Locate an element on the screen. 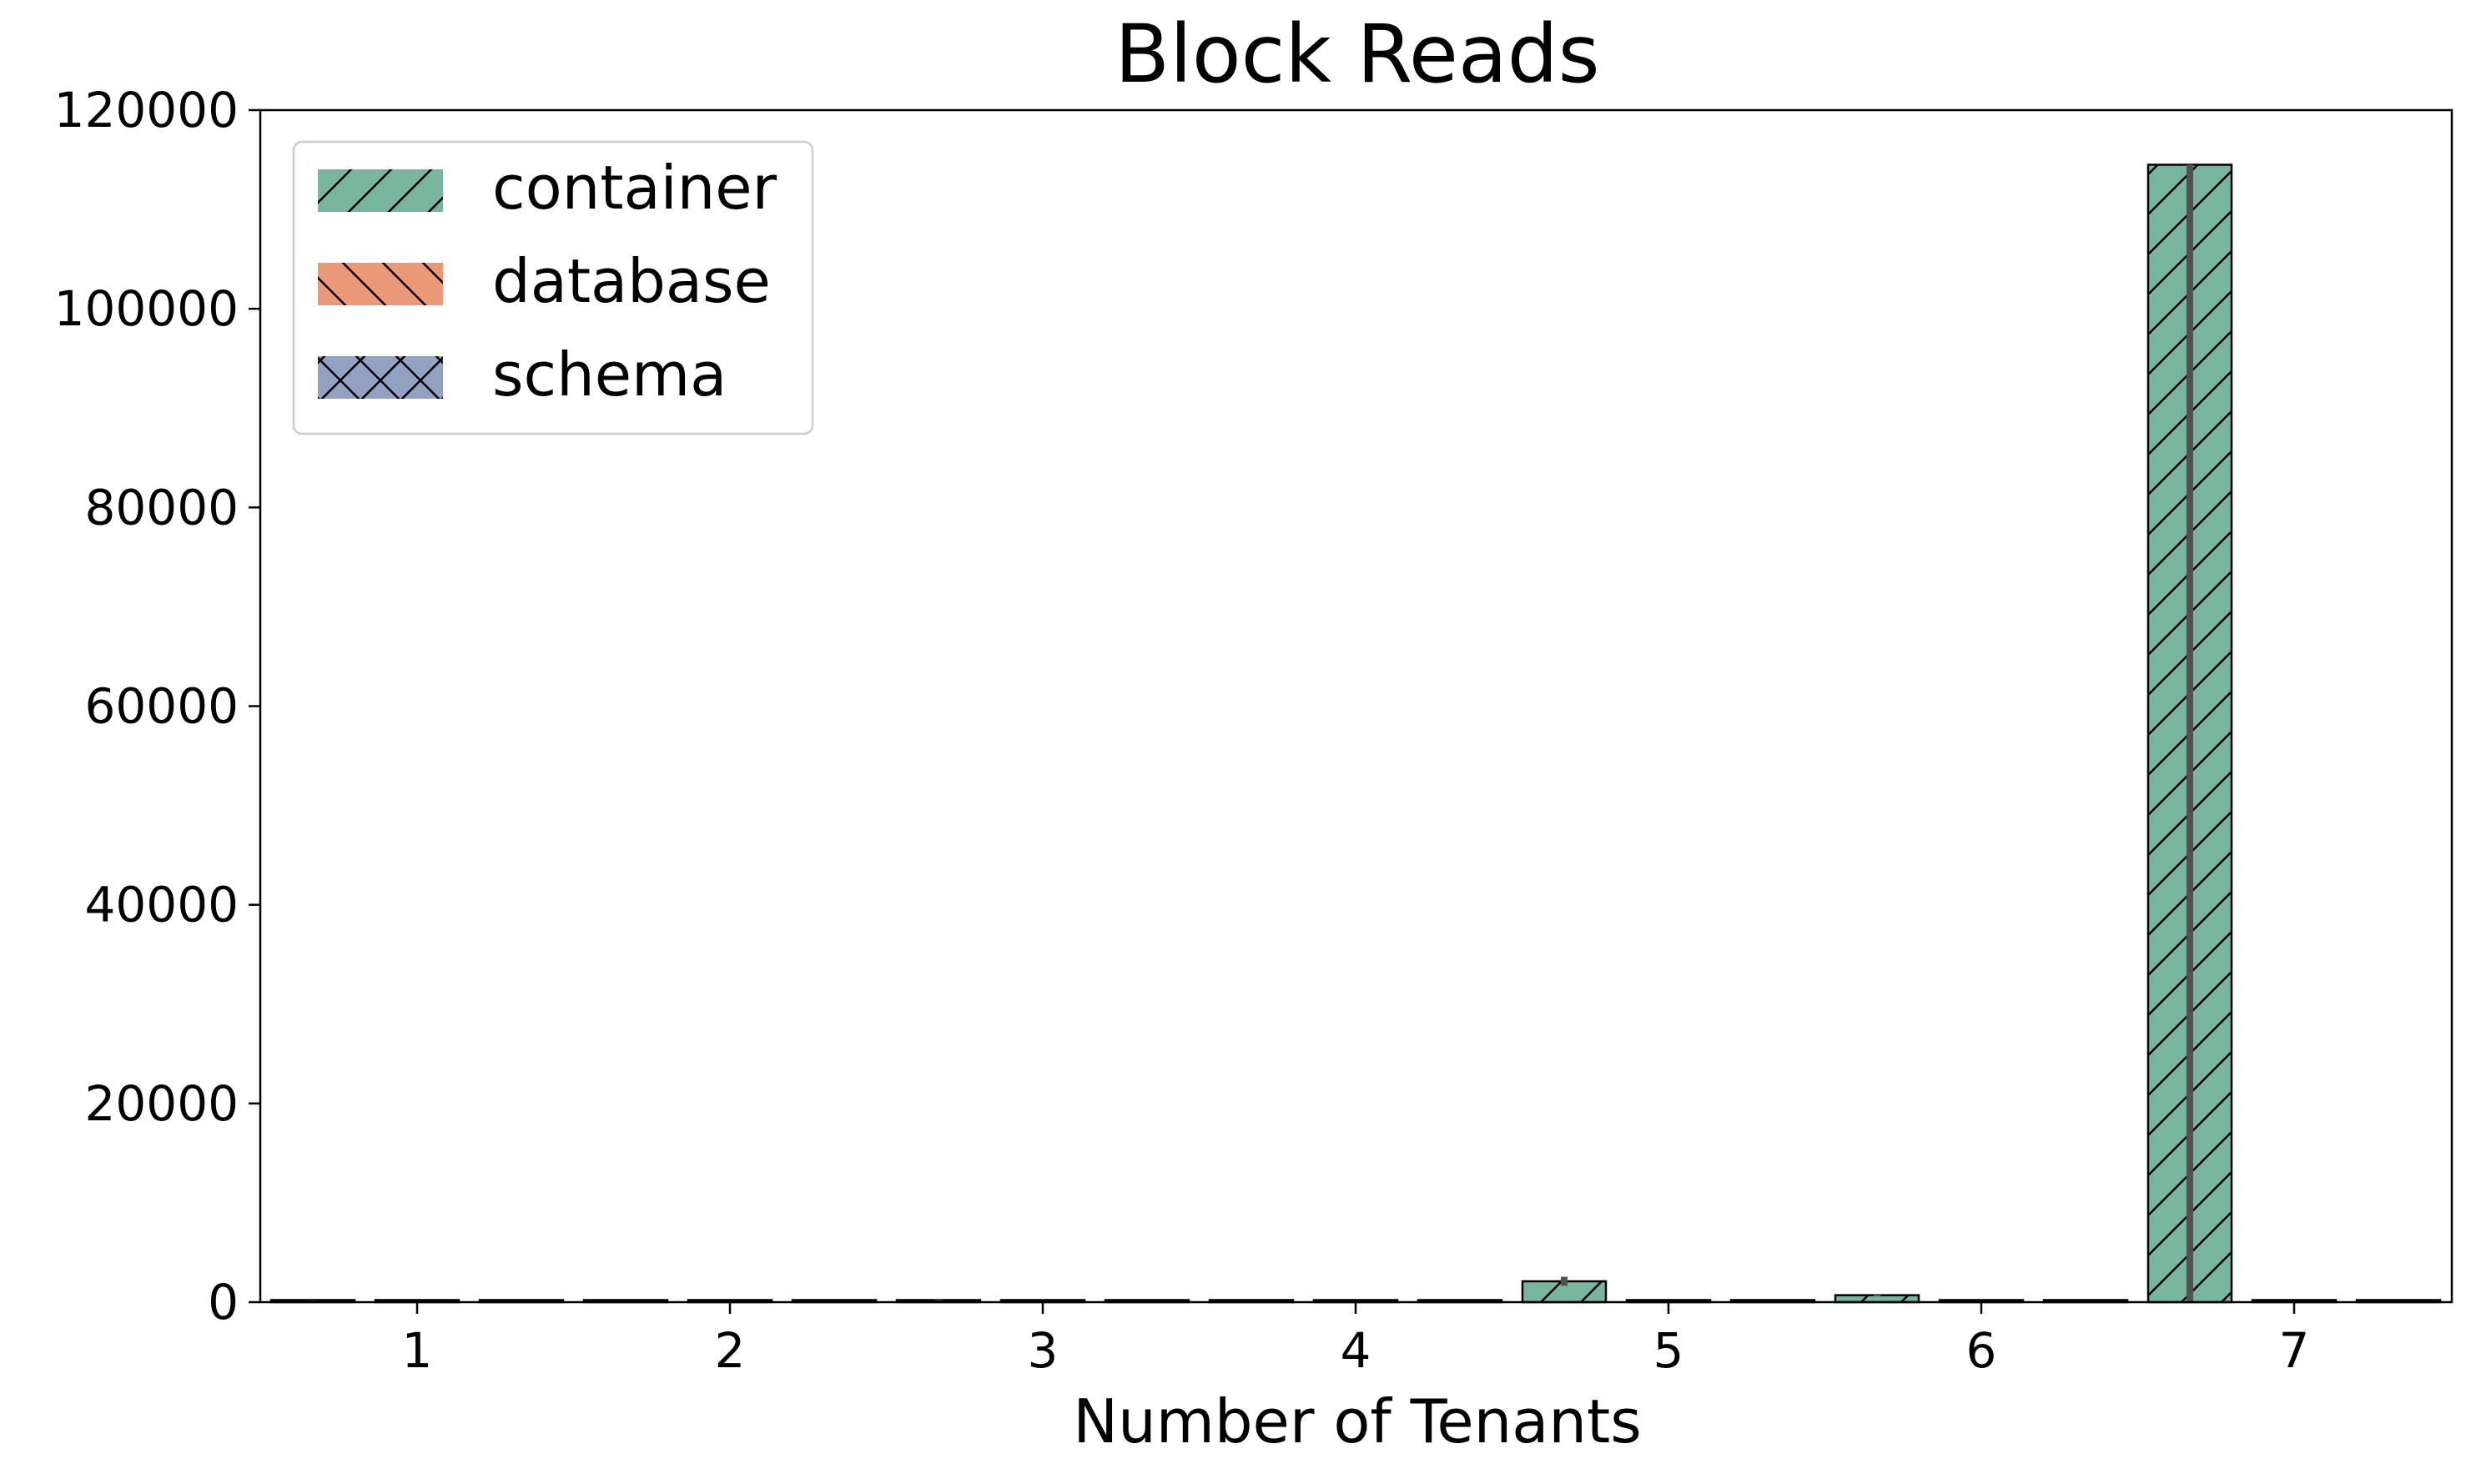 The image size is (2476, 1484). y-axis: 0 20000 40000 60000 80000 100000 120000 is located at coordinates (157, 706).